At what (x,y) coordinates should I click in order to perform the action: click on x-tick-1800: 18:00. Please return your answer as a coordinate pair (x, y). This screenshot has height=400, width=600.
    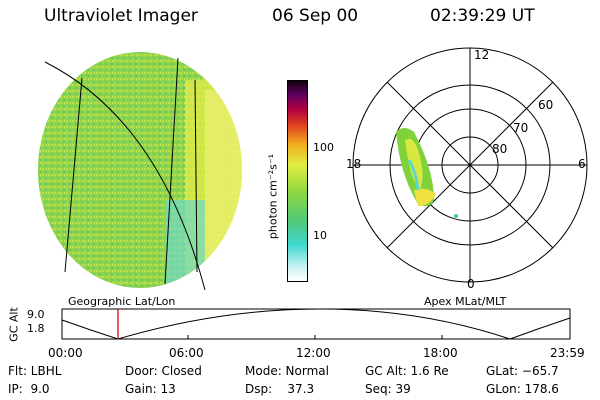
    Looking at the image, I should click on (440, 353).